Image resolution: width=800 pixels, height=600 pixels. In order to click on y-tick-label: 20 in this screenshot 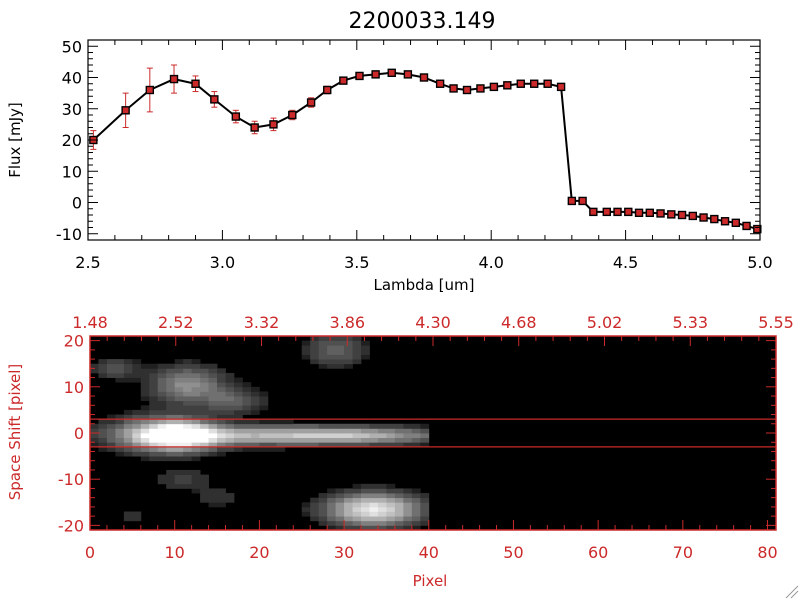, I will do `click(74, 341)`.